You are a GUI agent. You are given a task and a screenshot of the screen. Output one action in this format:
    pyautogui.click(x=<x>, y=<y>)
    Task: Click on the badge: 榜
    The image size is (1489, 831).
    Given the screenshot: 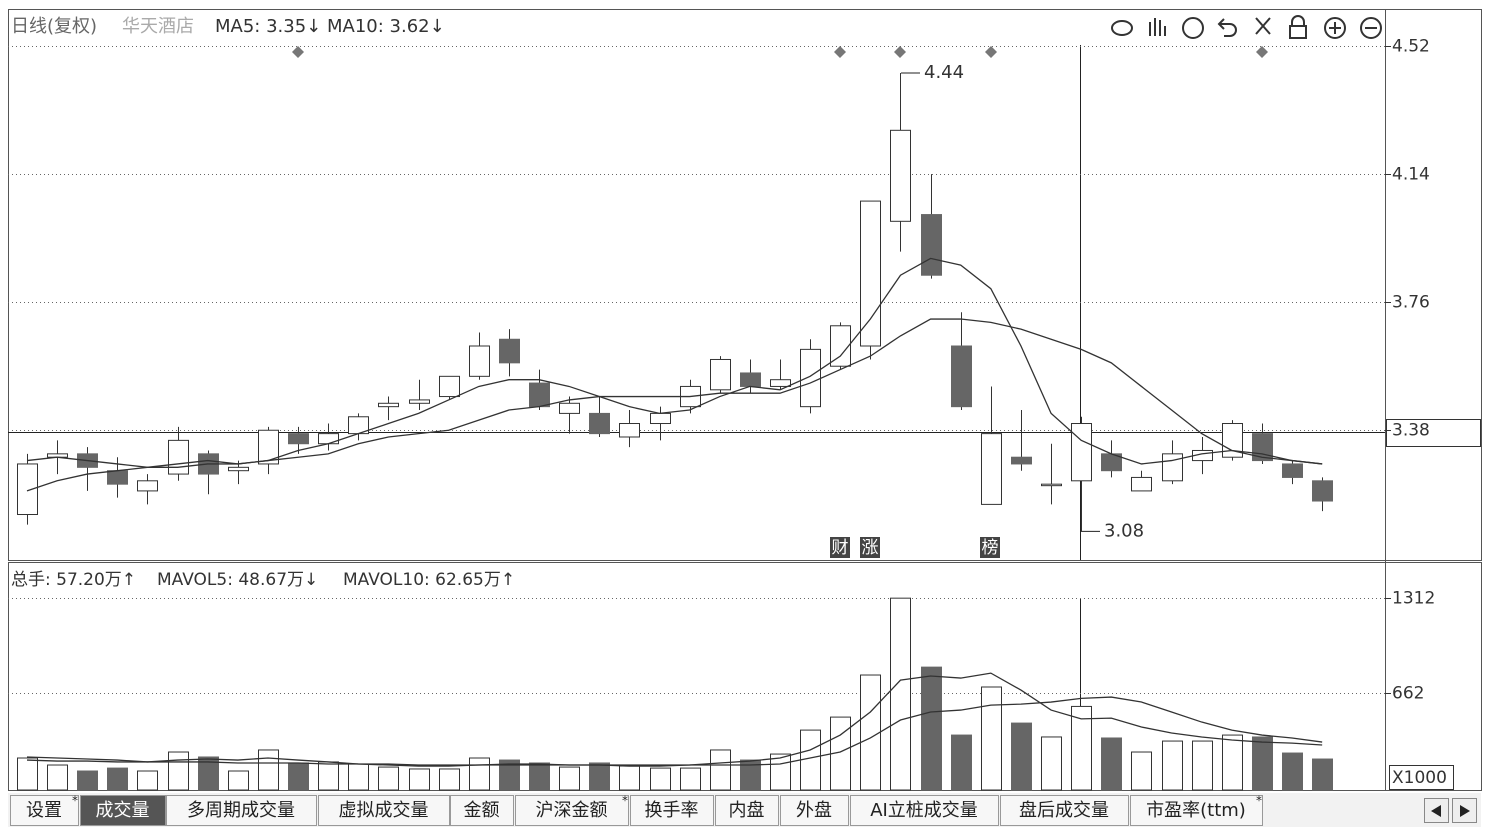 What is the action you would take?
    pyautogui.click(x=990, y=548)
    